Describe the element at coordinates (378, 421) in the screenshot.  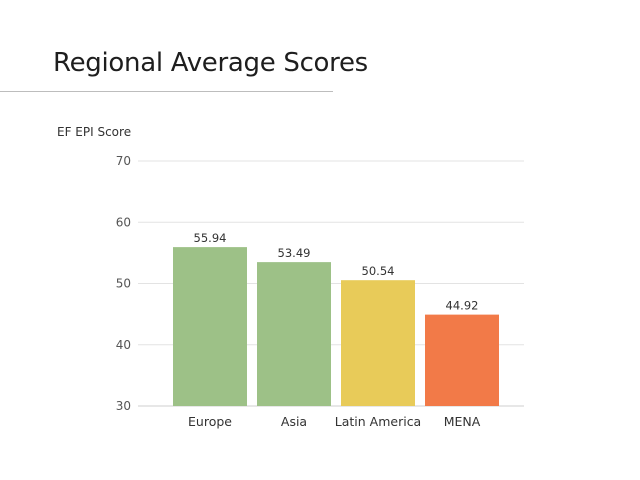
I see `x-tick-label-latin-america: Latin America` at that location.